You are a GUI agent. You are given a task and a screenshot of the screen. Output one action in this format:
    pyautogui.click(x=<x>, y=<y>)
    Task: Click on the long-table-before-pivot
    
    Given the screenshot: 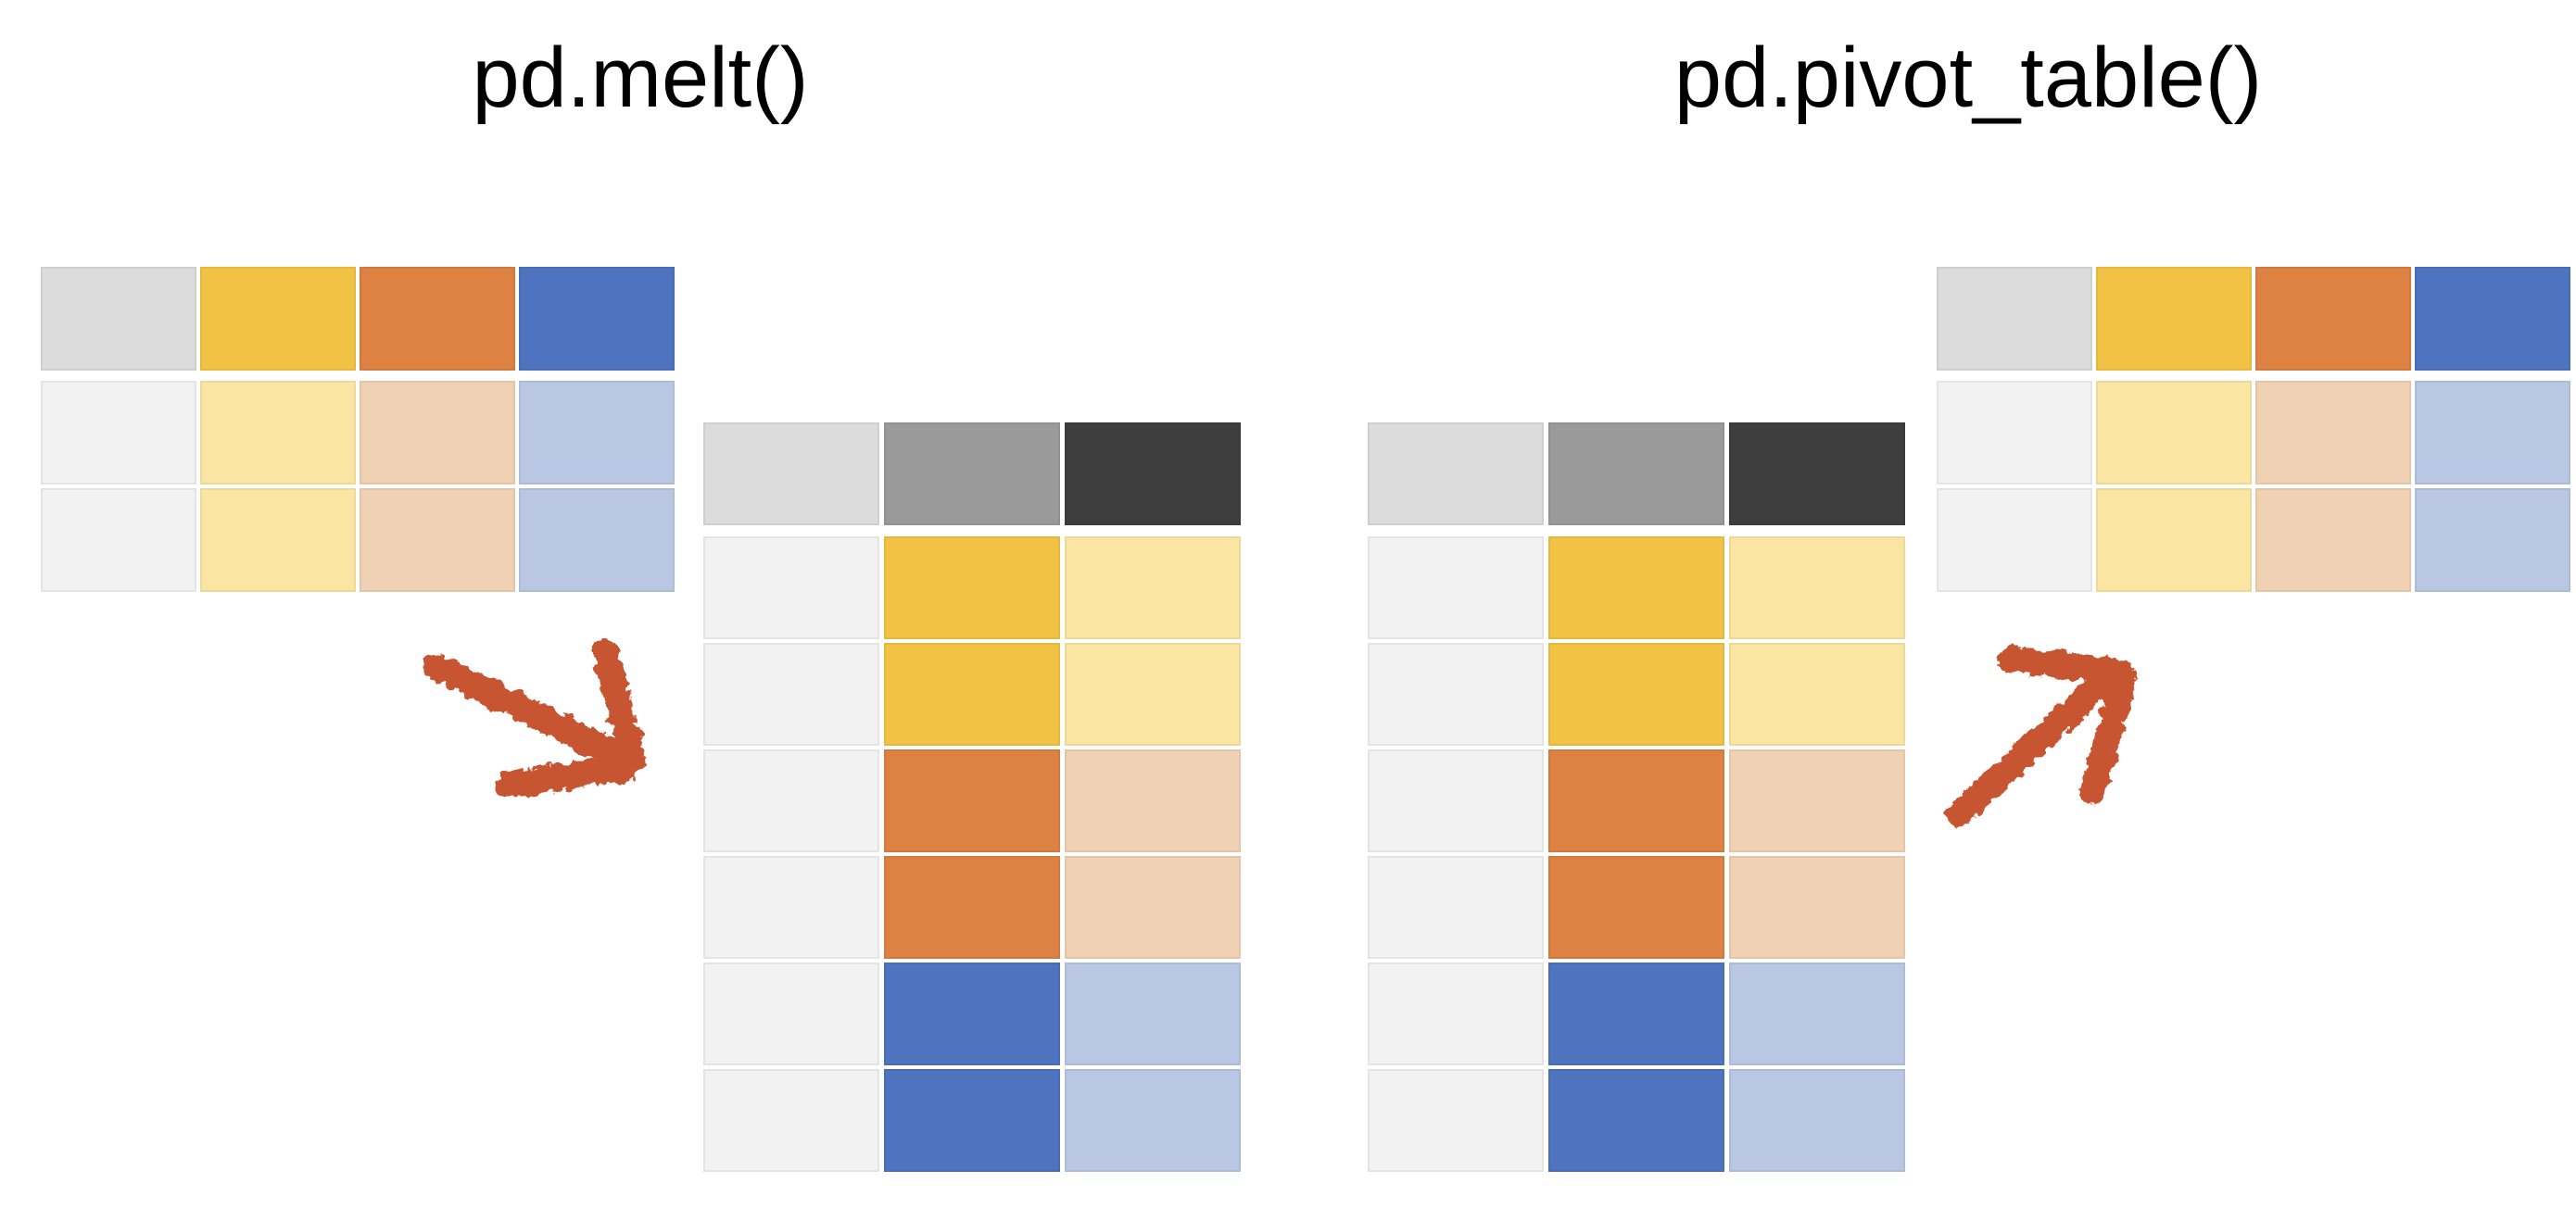 What is the action you would take?
    pyautogui.click(x=1636, y=797)
    